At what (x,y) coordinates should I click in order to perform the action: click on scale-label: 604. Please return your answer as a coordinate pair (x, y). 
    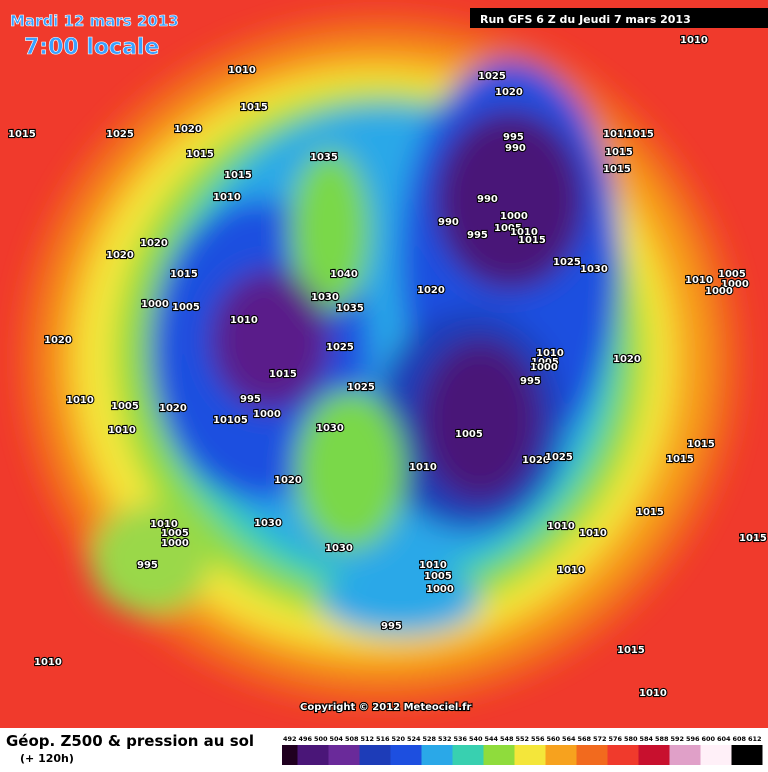
    Looking at the image, I should click on (724, 739).